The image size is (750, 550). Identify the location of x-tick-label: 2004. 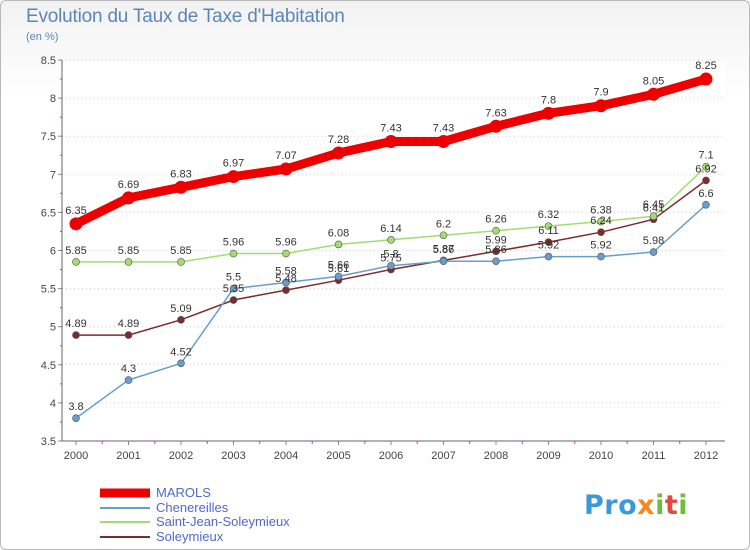
(286, 456).